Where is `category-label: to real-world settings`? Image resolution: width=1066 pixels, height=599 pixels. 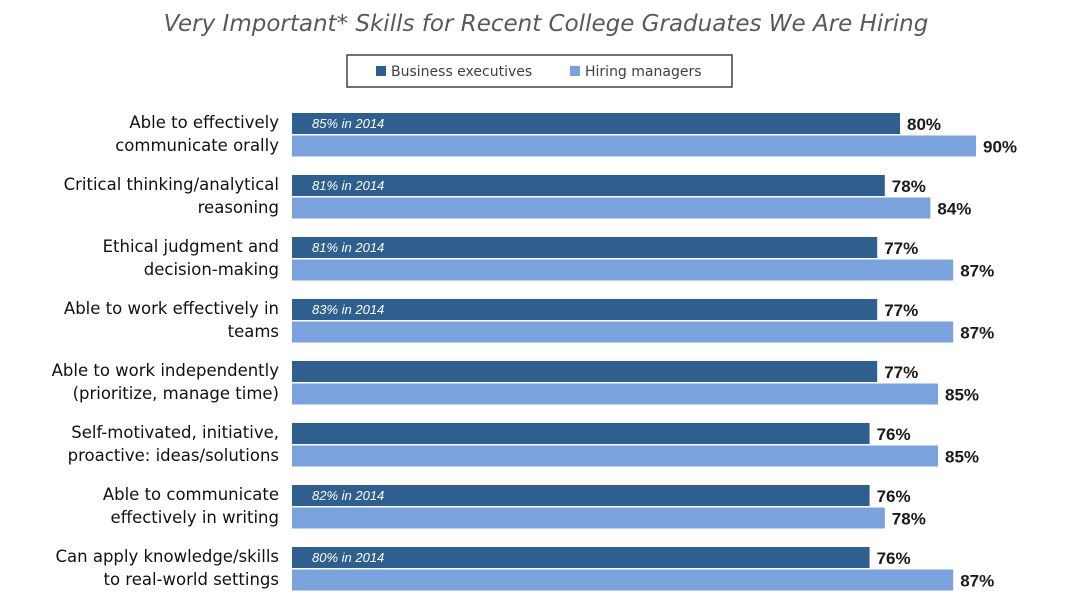
category-label: to real-world settings is located at coordinates (191, 579).